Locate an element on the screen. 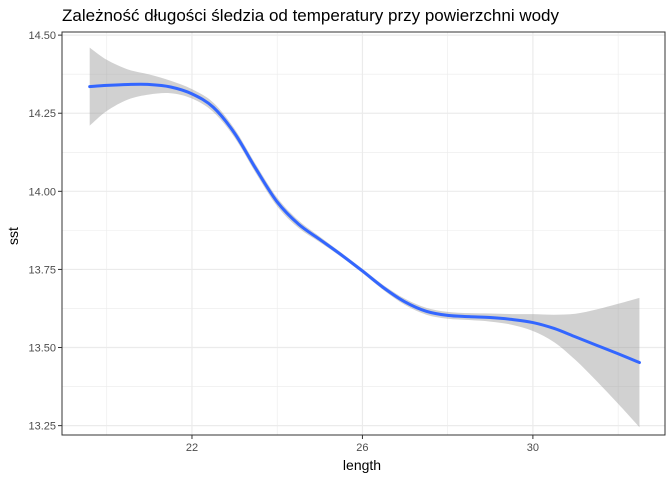 The image size is (672, 480). y-tick-label: 13.25 is located at coordinates (42, 427).